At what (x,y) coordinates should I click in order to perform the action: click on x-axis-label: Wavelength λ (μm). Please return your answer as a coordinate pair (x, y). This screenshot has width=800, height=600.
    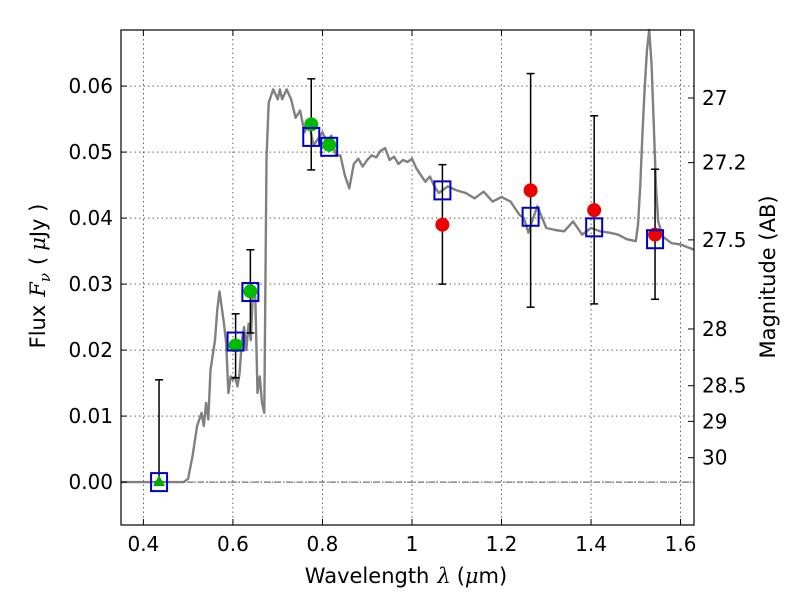
    Looking at the image, I should click on (406, 576).